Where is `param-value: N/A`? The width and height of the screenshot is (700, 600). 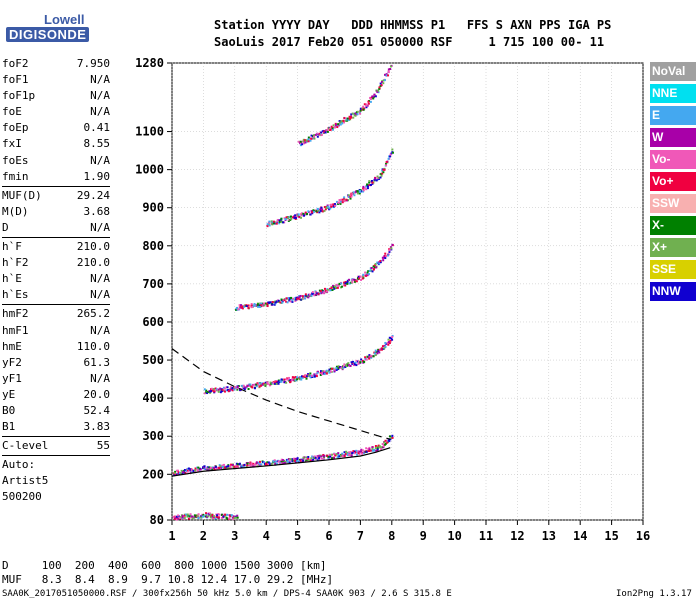 param-value: N/A is located at coordinates (100, 279).